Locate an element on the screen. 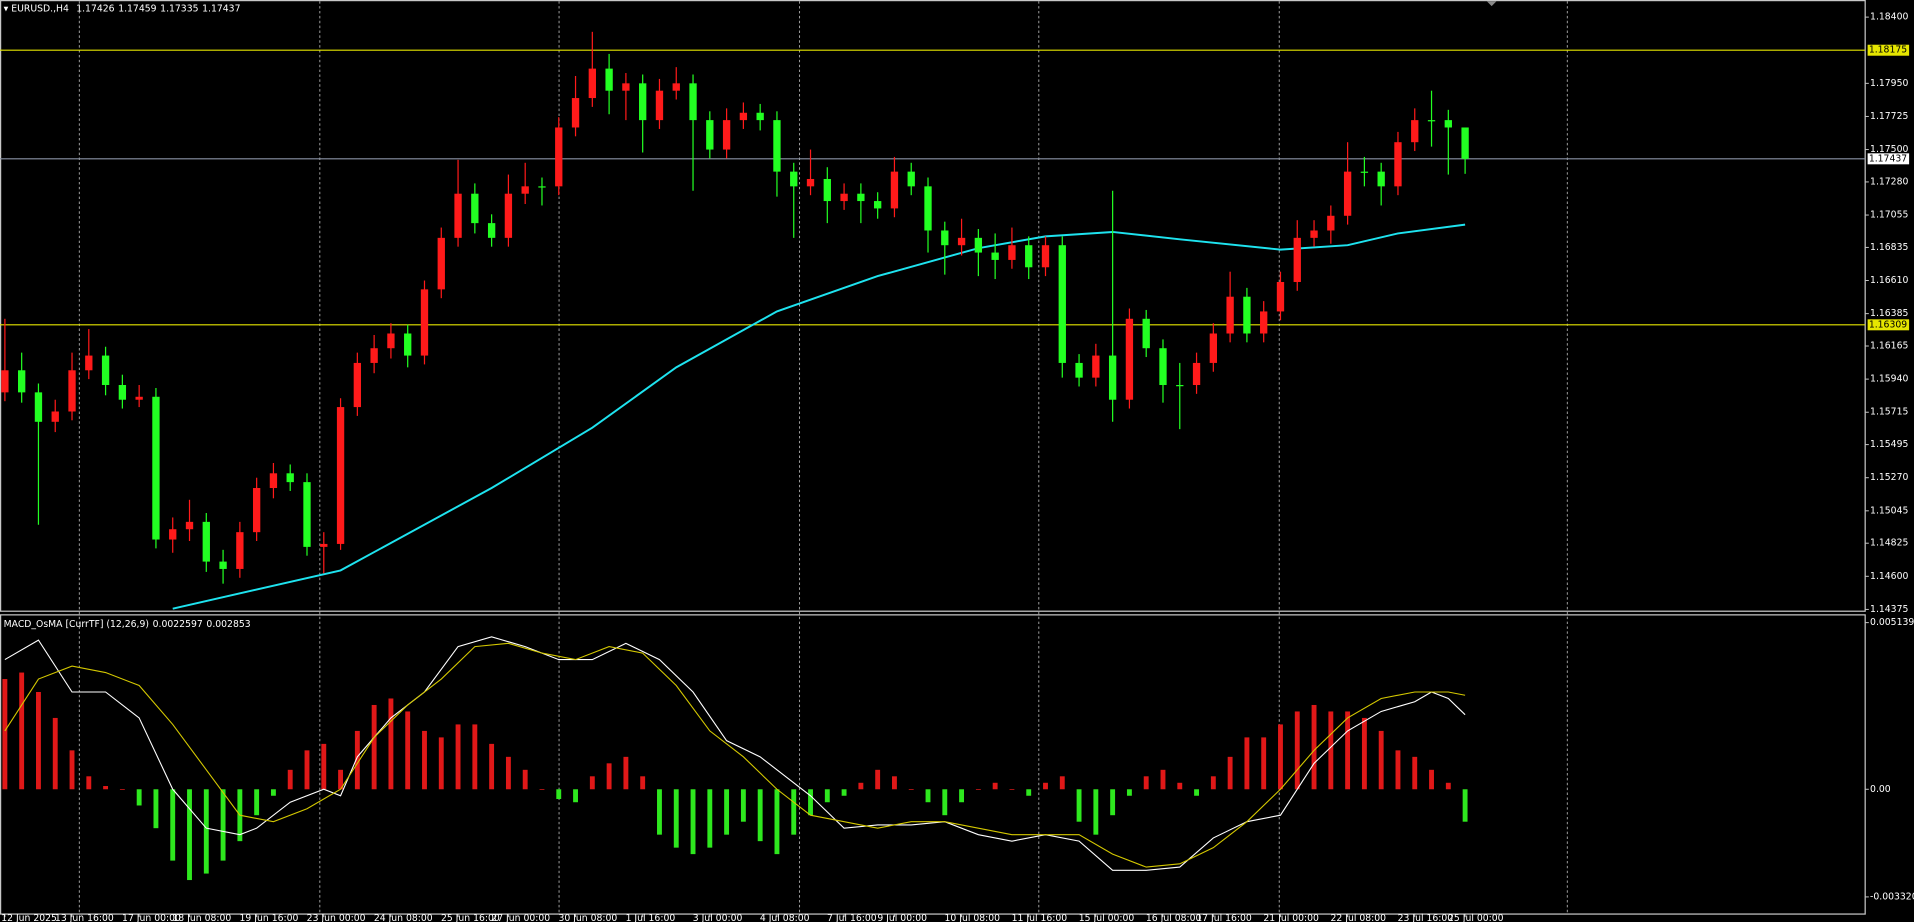 Image resolution: width=1914 pixels, height=922 pixels. dropdown-arrow: ▾ is located at coordinates (8, 8).